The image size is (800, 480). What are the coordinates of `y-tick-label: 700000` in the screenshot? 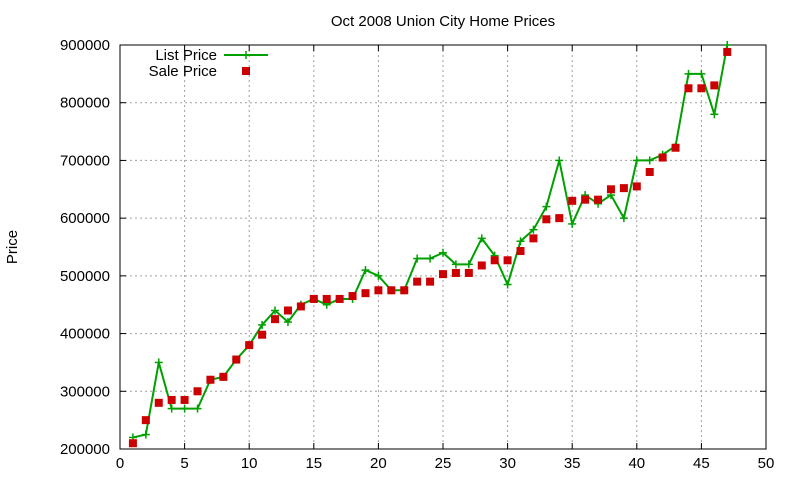 It's located at (85, 160).